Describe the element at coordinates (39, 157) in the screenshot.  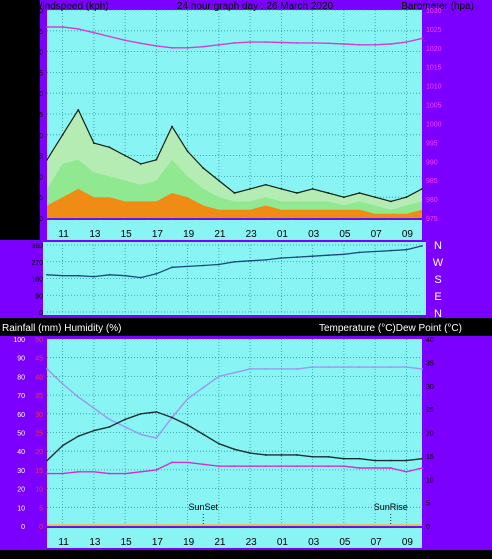
I see `wind-y-tick-label: 15` at that location.